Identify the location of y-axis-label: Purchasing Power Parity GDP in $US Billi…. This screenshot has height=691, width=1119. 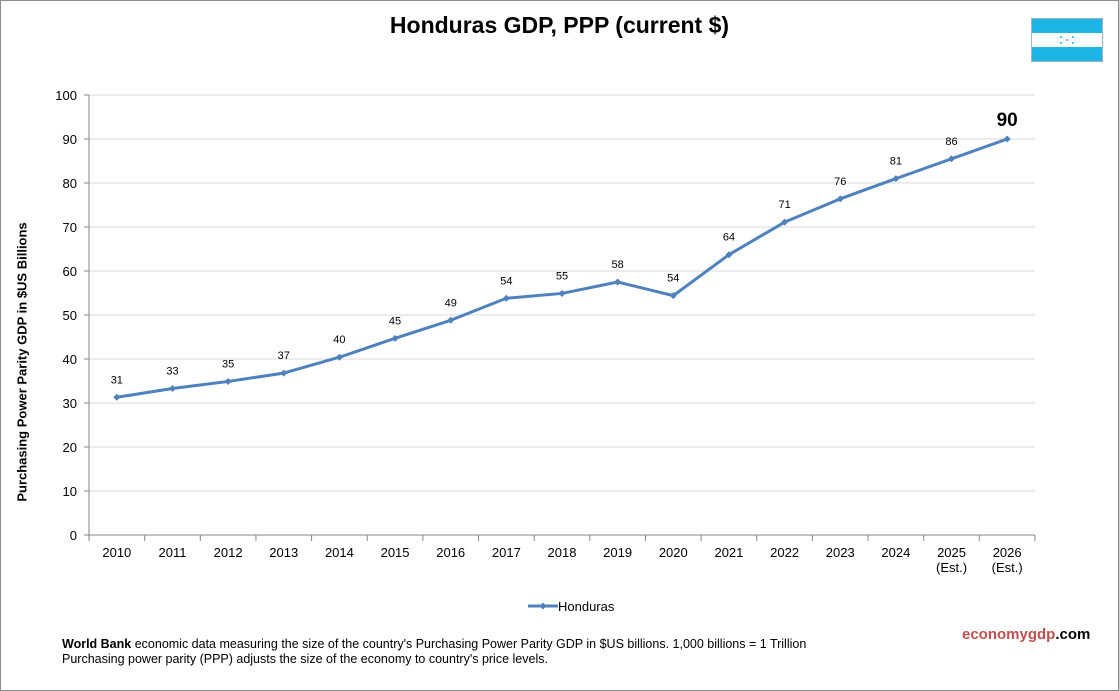
(22, 362).